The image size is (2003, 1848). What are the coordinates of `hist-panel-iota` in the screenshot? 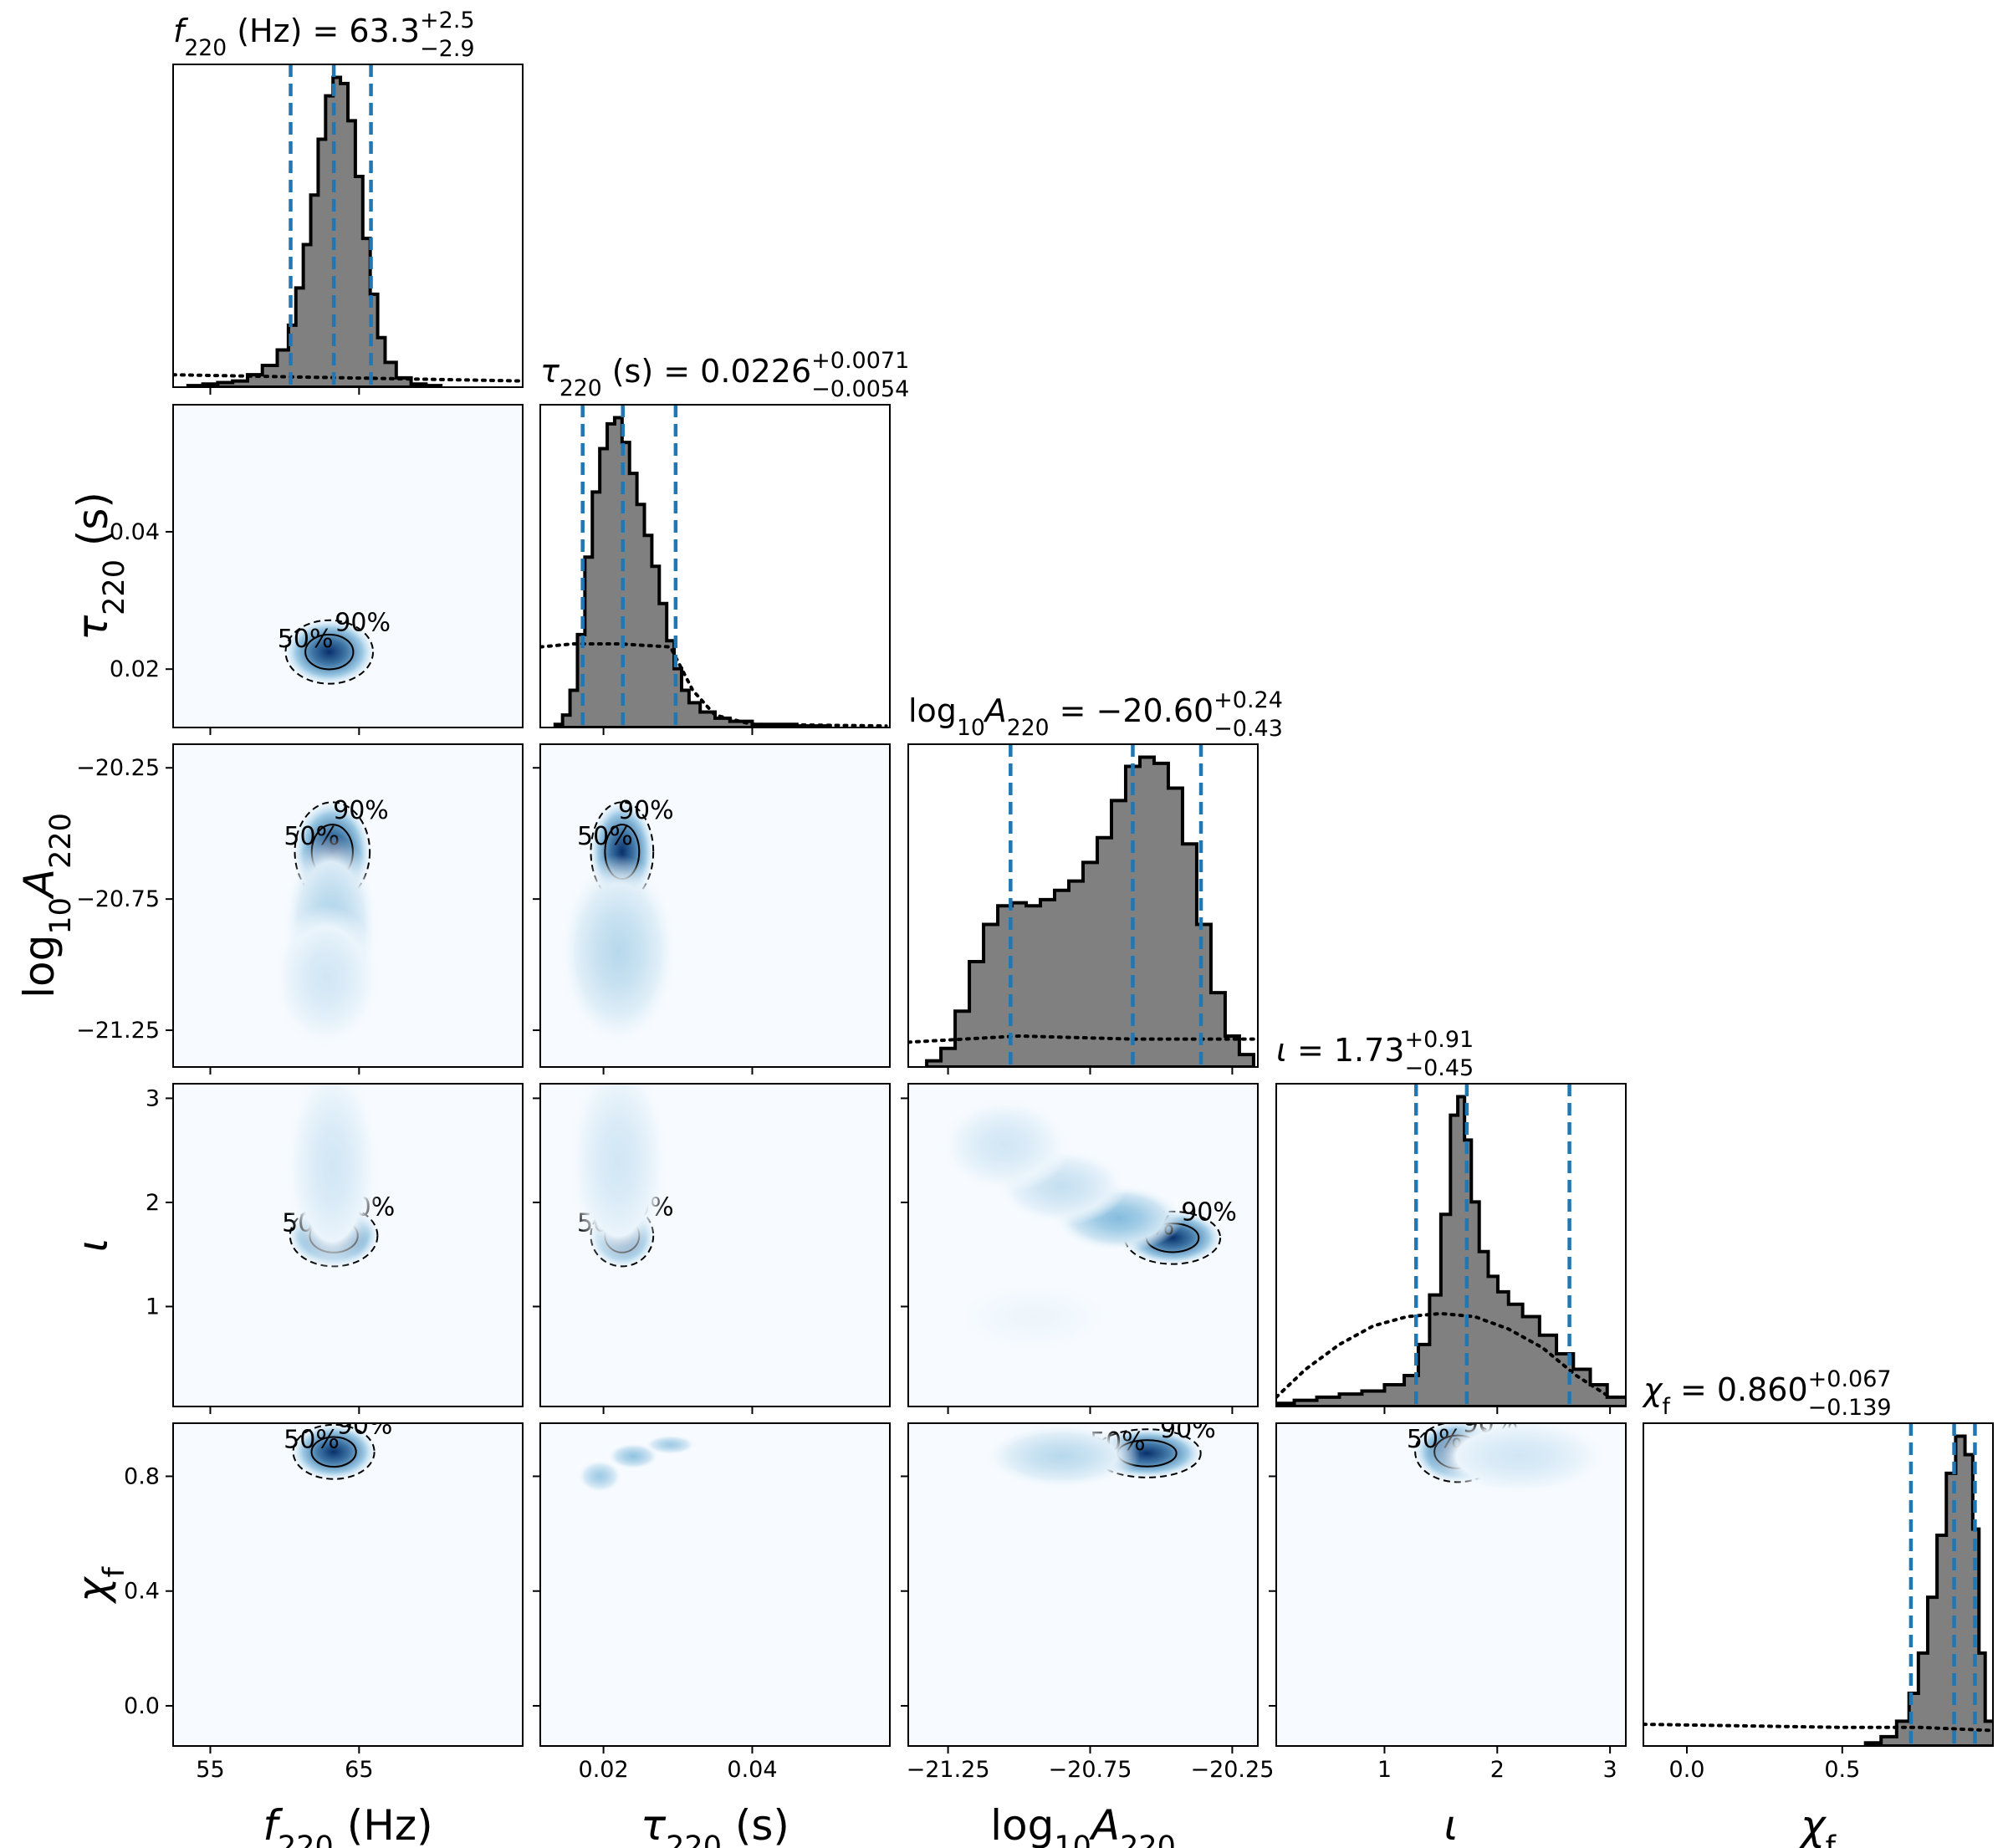 It's located at (1451, 1245).